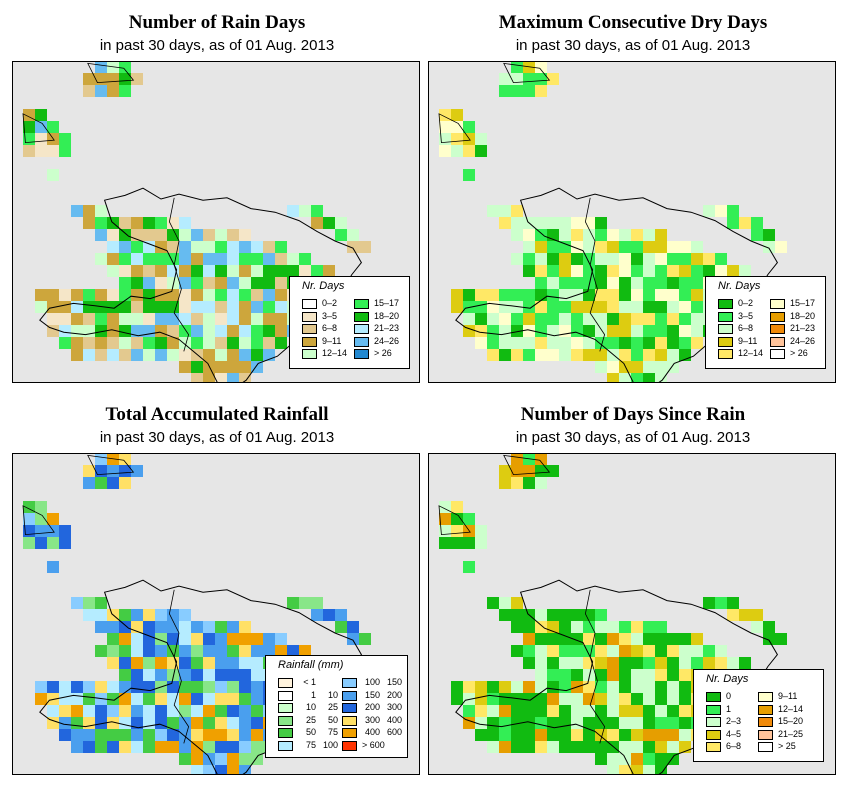  I want to click on panel-subtitle: in past 30 days, as of 01 Aug. 2013, so click(633, 45).